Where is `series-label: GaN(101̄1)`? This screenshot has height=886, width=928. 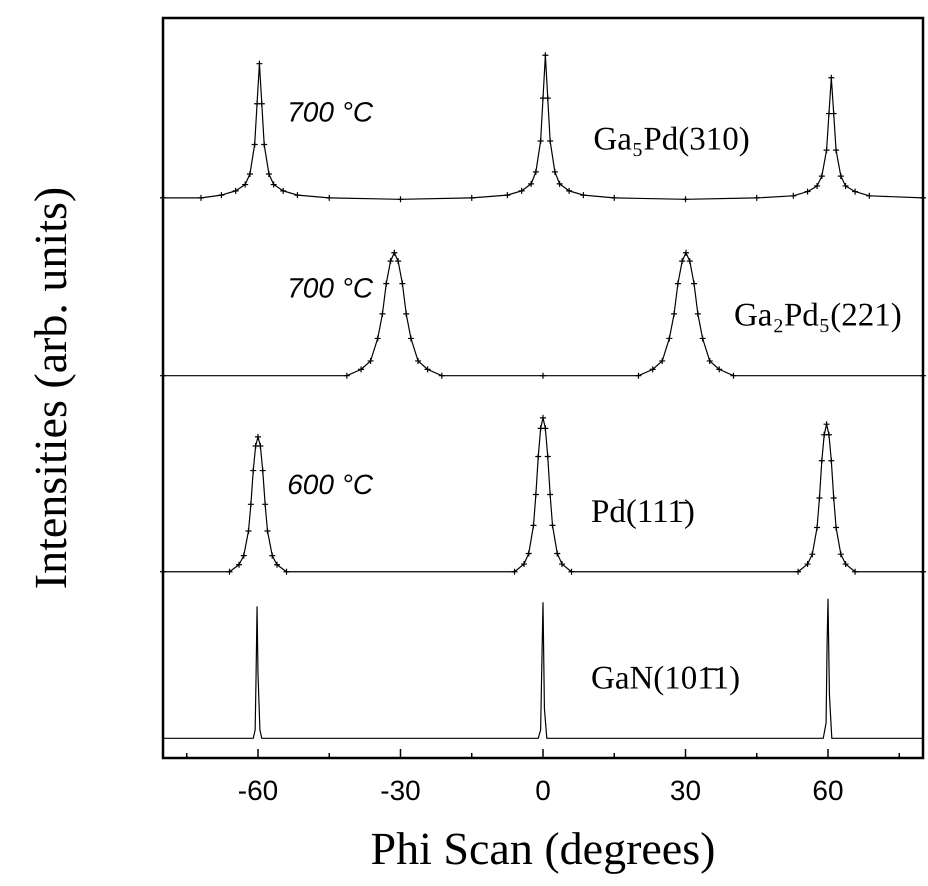
series-label: GaN(101̄1) is located at coordinates (665, 678).